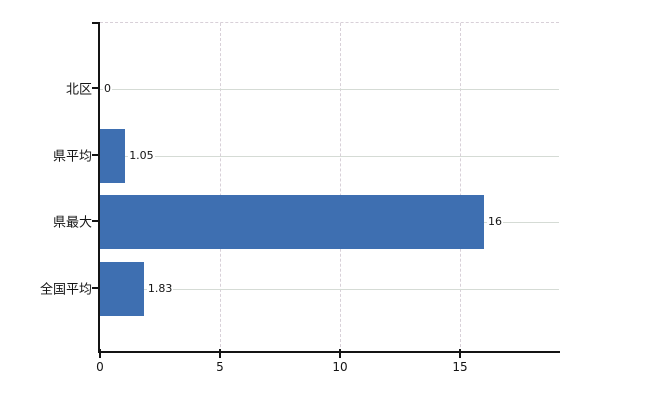 This screenshot has height=400, width=650. What do you see at coordinates (495, 222) in the screenshot?
I see `bar-value-label: 16` at bounding box center [495, 222].